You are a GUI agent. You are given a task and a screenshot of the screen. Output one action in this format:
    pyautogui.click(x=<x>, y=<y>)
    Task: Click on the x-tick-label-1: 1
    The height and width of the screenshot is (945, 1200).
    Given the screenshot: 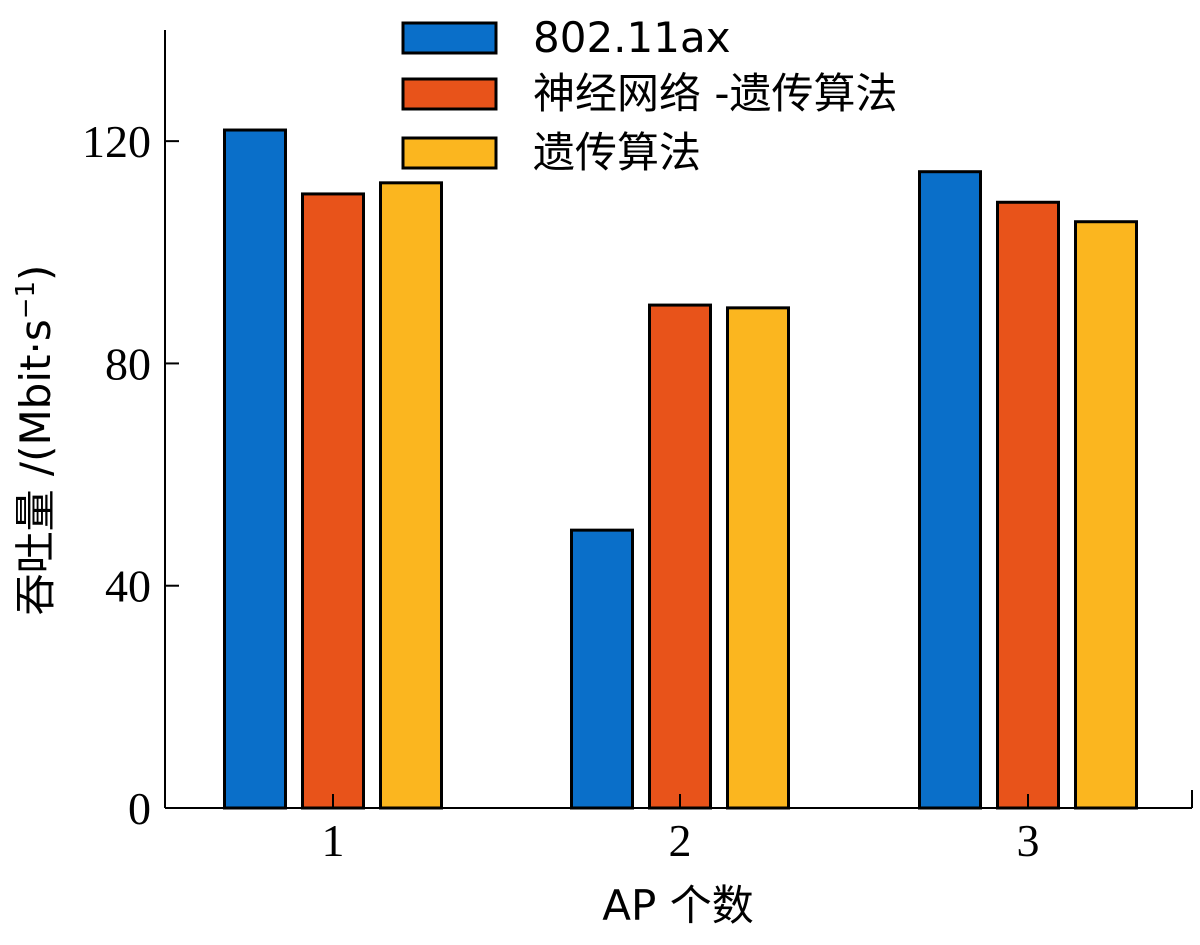 What is the action you would take?
    pyautogui.click(x=333, y=840)
    